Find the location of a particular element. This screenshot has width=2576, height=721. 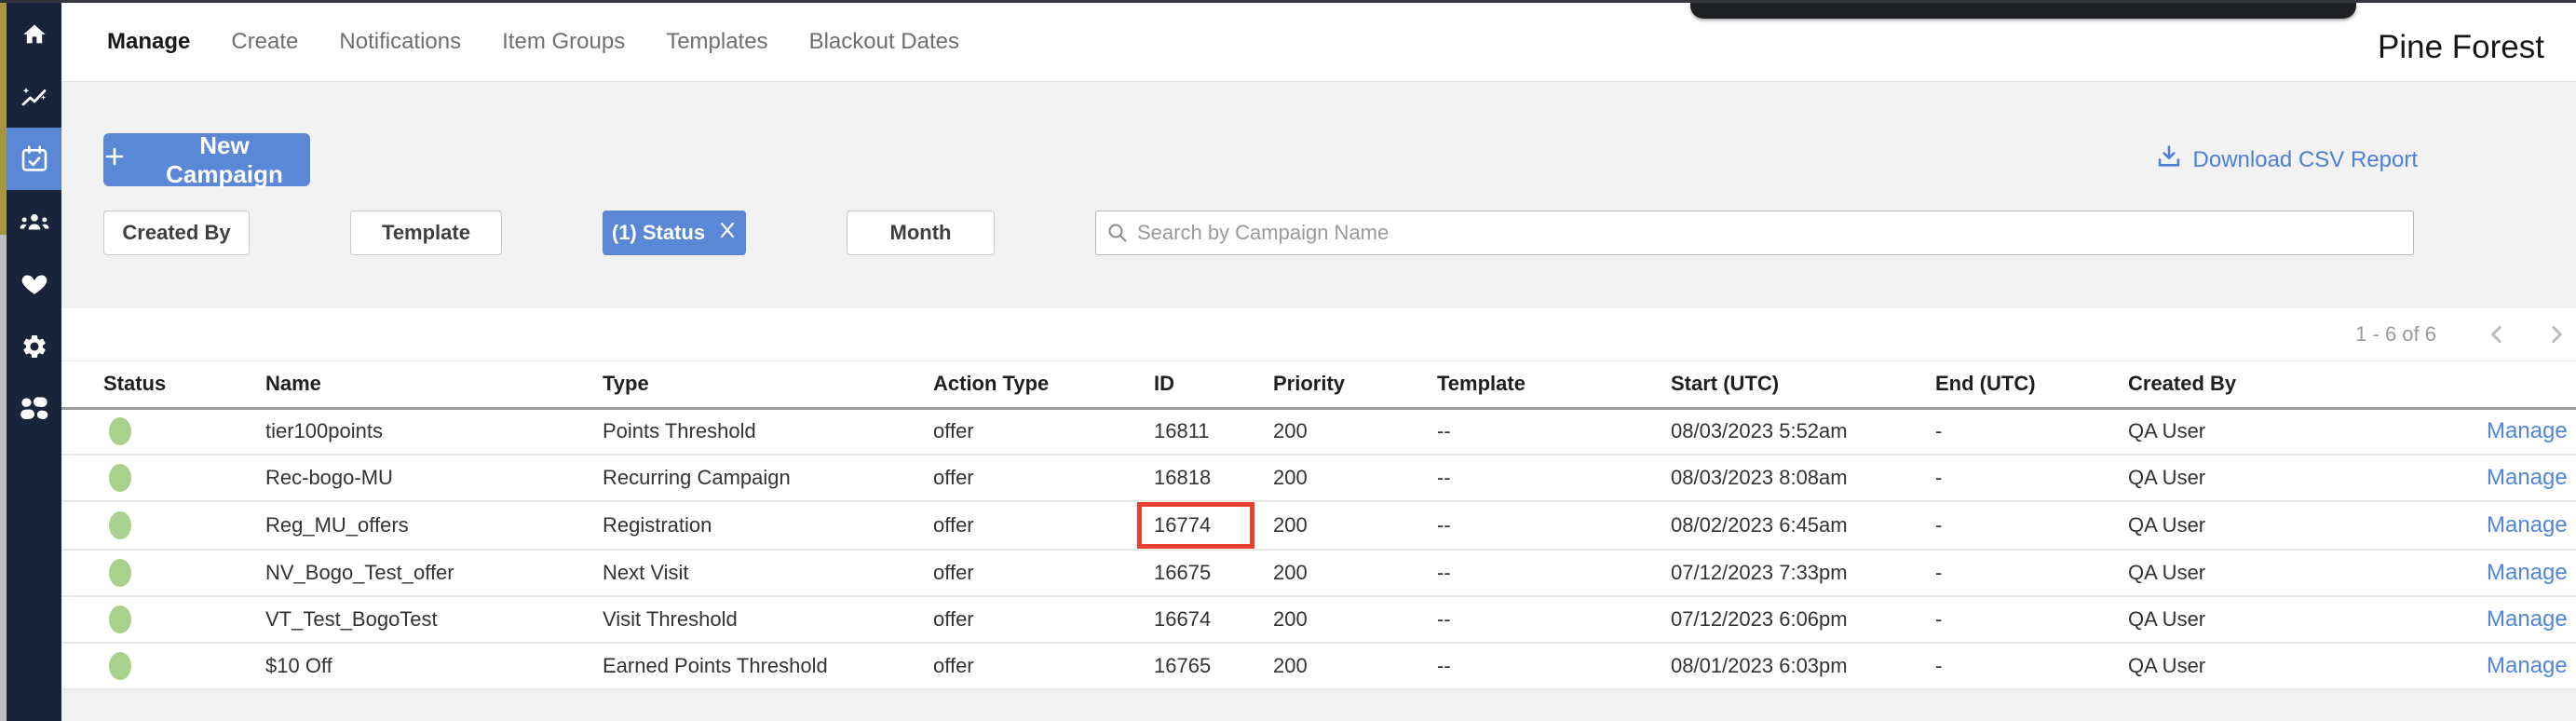

column-header-type: Type is located at coordinates (768, 385).